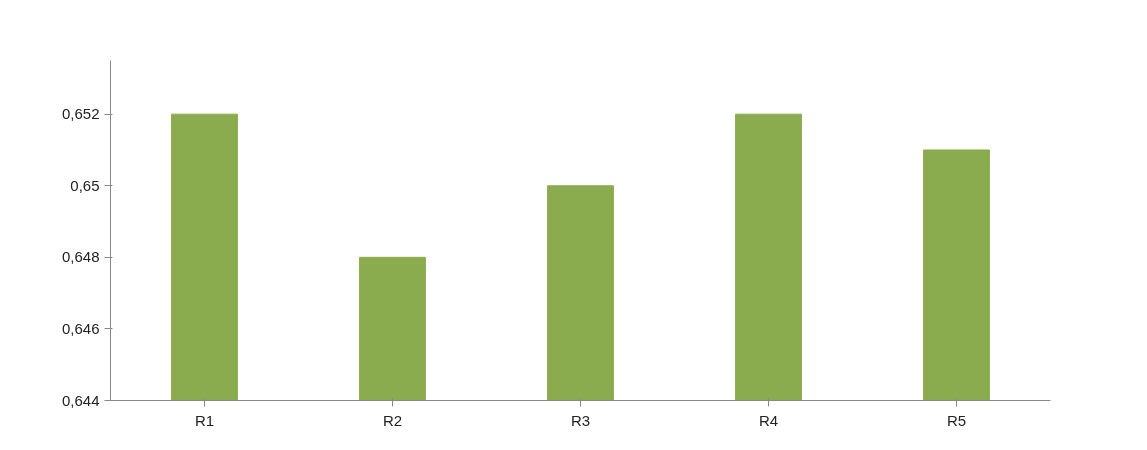 The width and height of the screenshot is (1147, 450). Describe the element at coordinates (80, 328) in the screenshot. I see `y-tick-label: 0,646` at that location.